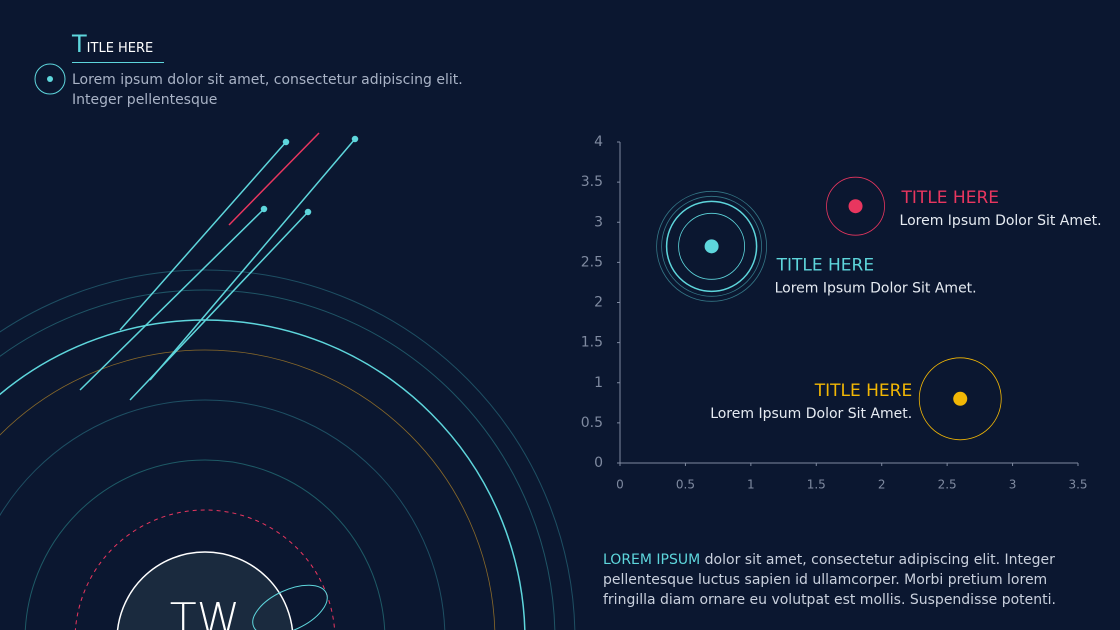 Image resolution: width=1120 pixels, height=630 pixels. What do you see at coordinates (598, 303) in the screenshot?
I see `y-tick-label: 2` at bounding box center [598, 303].